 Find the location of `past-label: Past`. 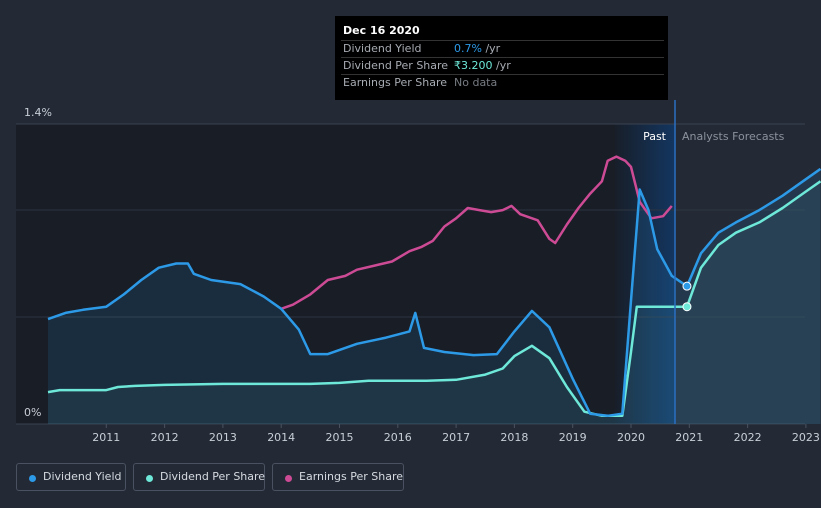

past-label: Past is located at coordinates (655, 136).